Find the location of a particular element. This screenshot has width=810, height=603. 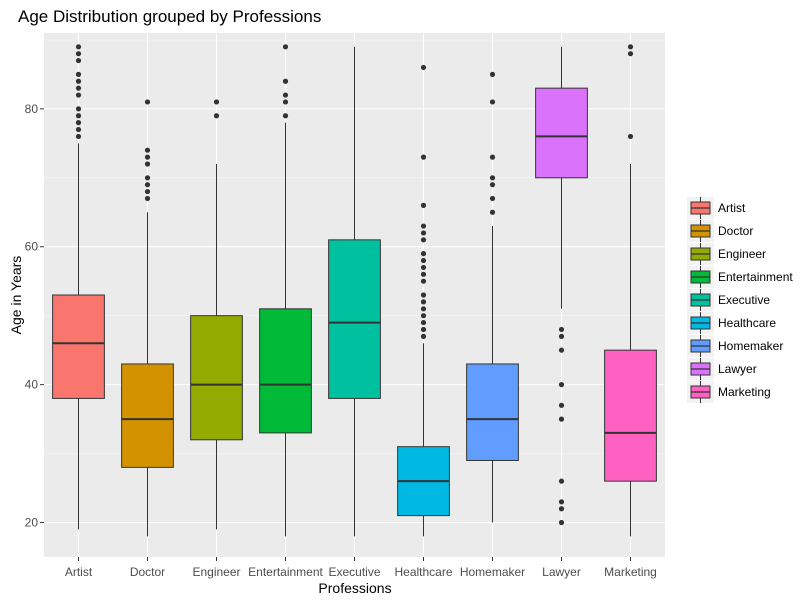

y-tick-label: 40 is located at coordinates (32, 385).